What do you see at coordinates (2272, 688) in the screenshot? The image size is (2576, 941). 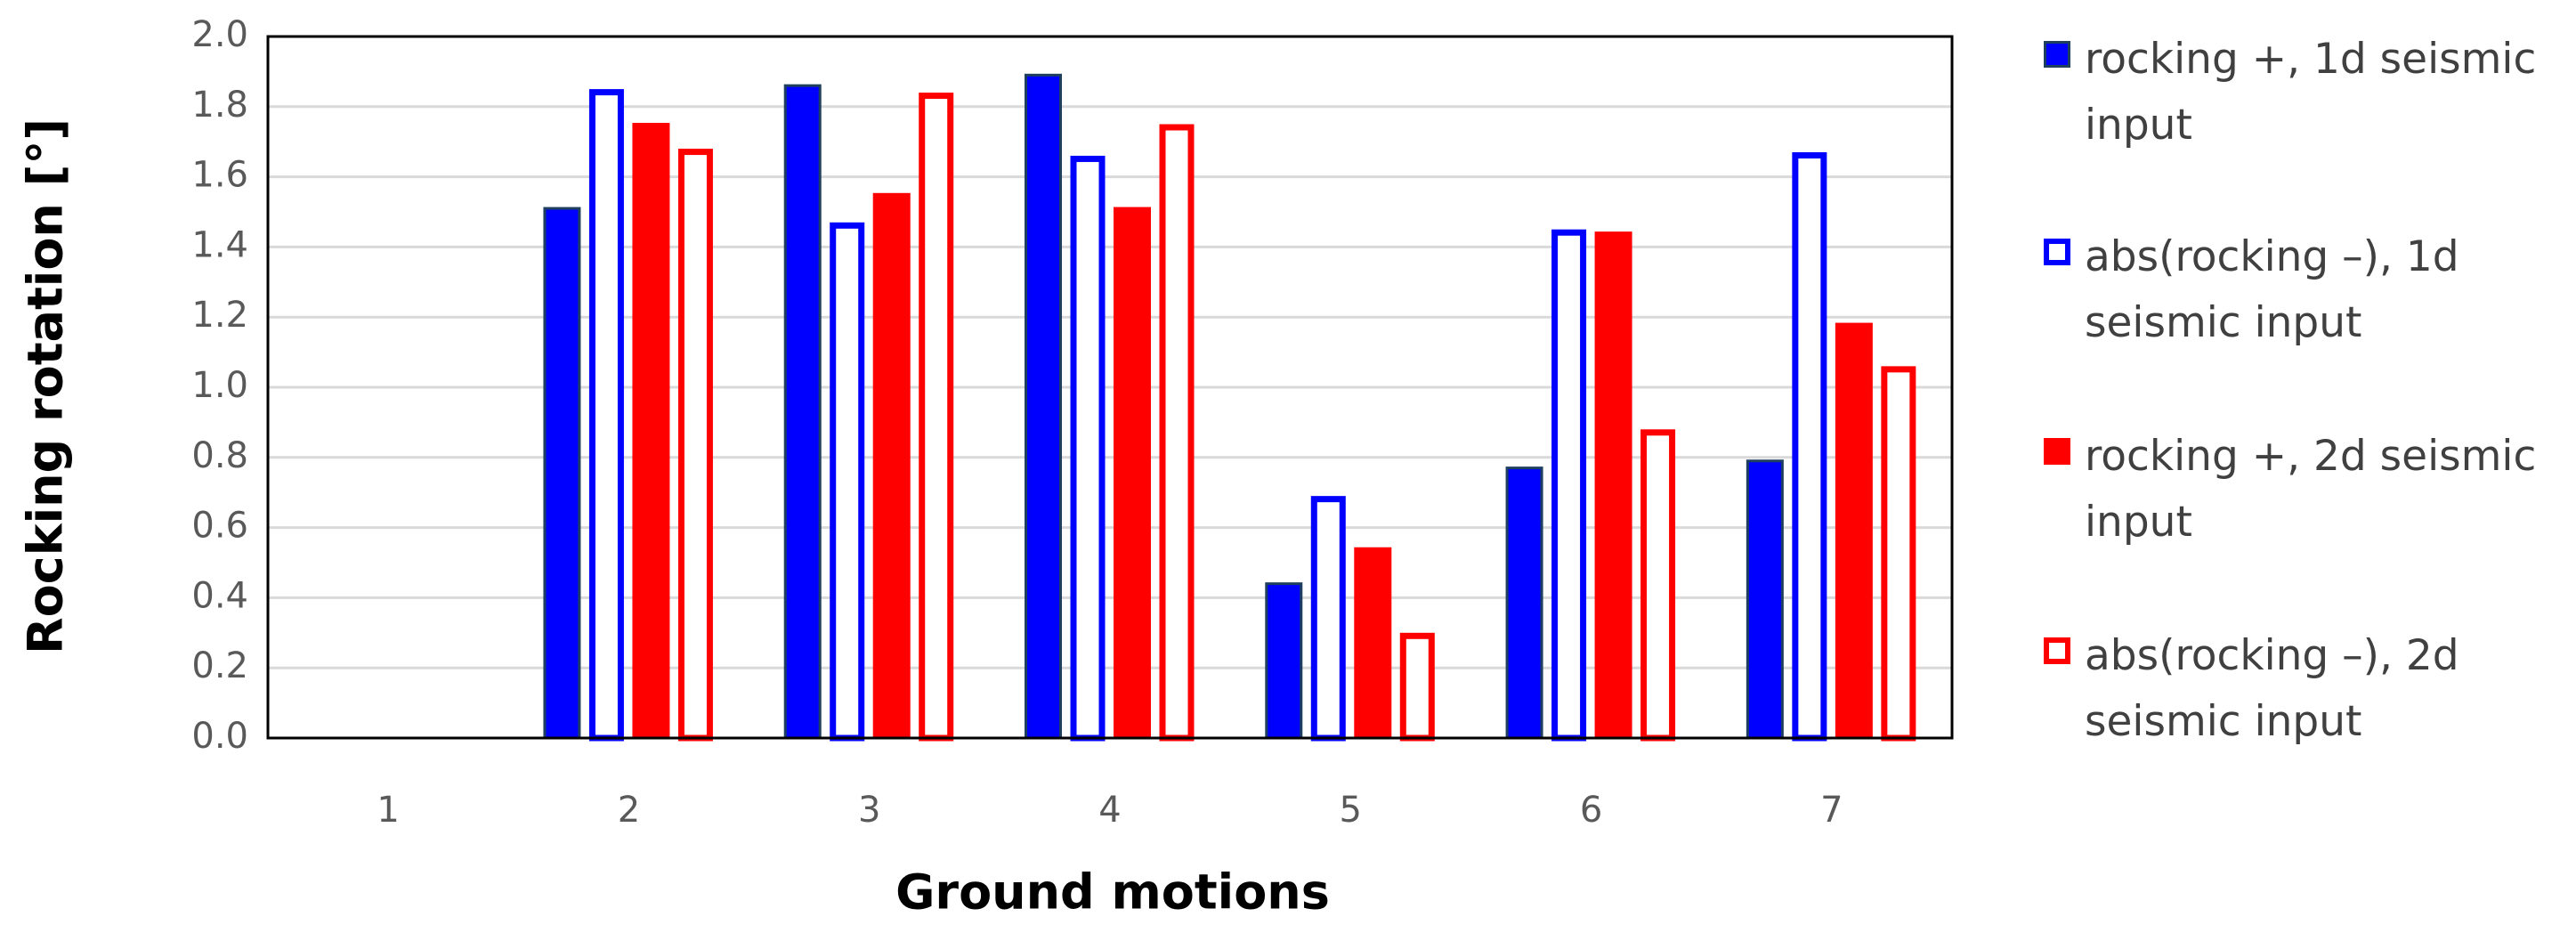 I see `legend-label: abs(rocking –), 2d seismic input` at bounding box center [2272, 688].